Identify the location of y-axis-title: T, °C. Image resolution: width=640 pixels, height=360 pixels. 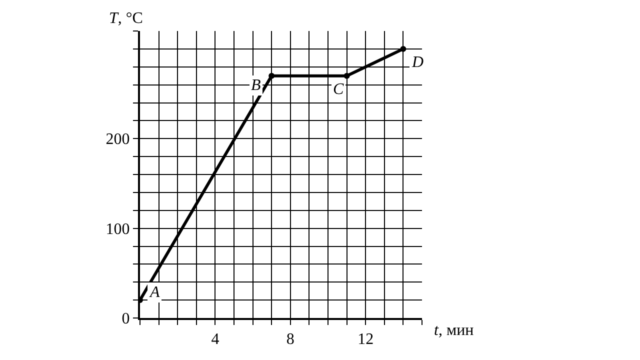
(126, 18).